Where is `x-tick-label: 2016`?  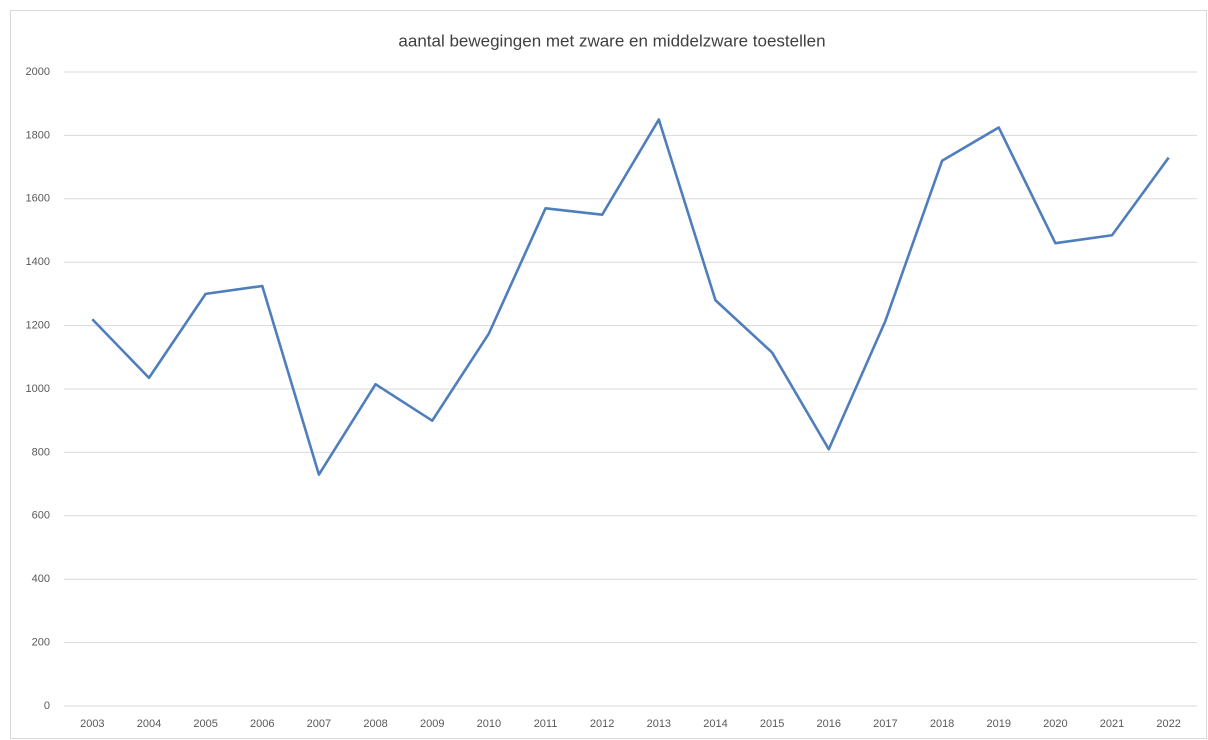 x-tick-label: 2016 is located at coordinates (829, 724).